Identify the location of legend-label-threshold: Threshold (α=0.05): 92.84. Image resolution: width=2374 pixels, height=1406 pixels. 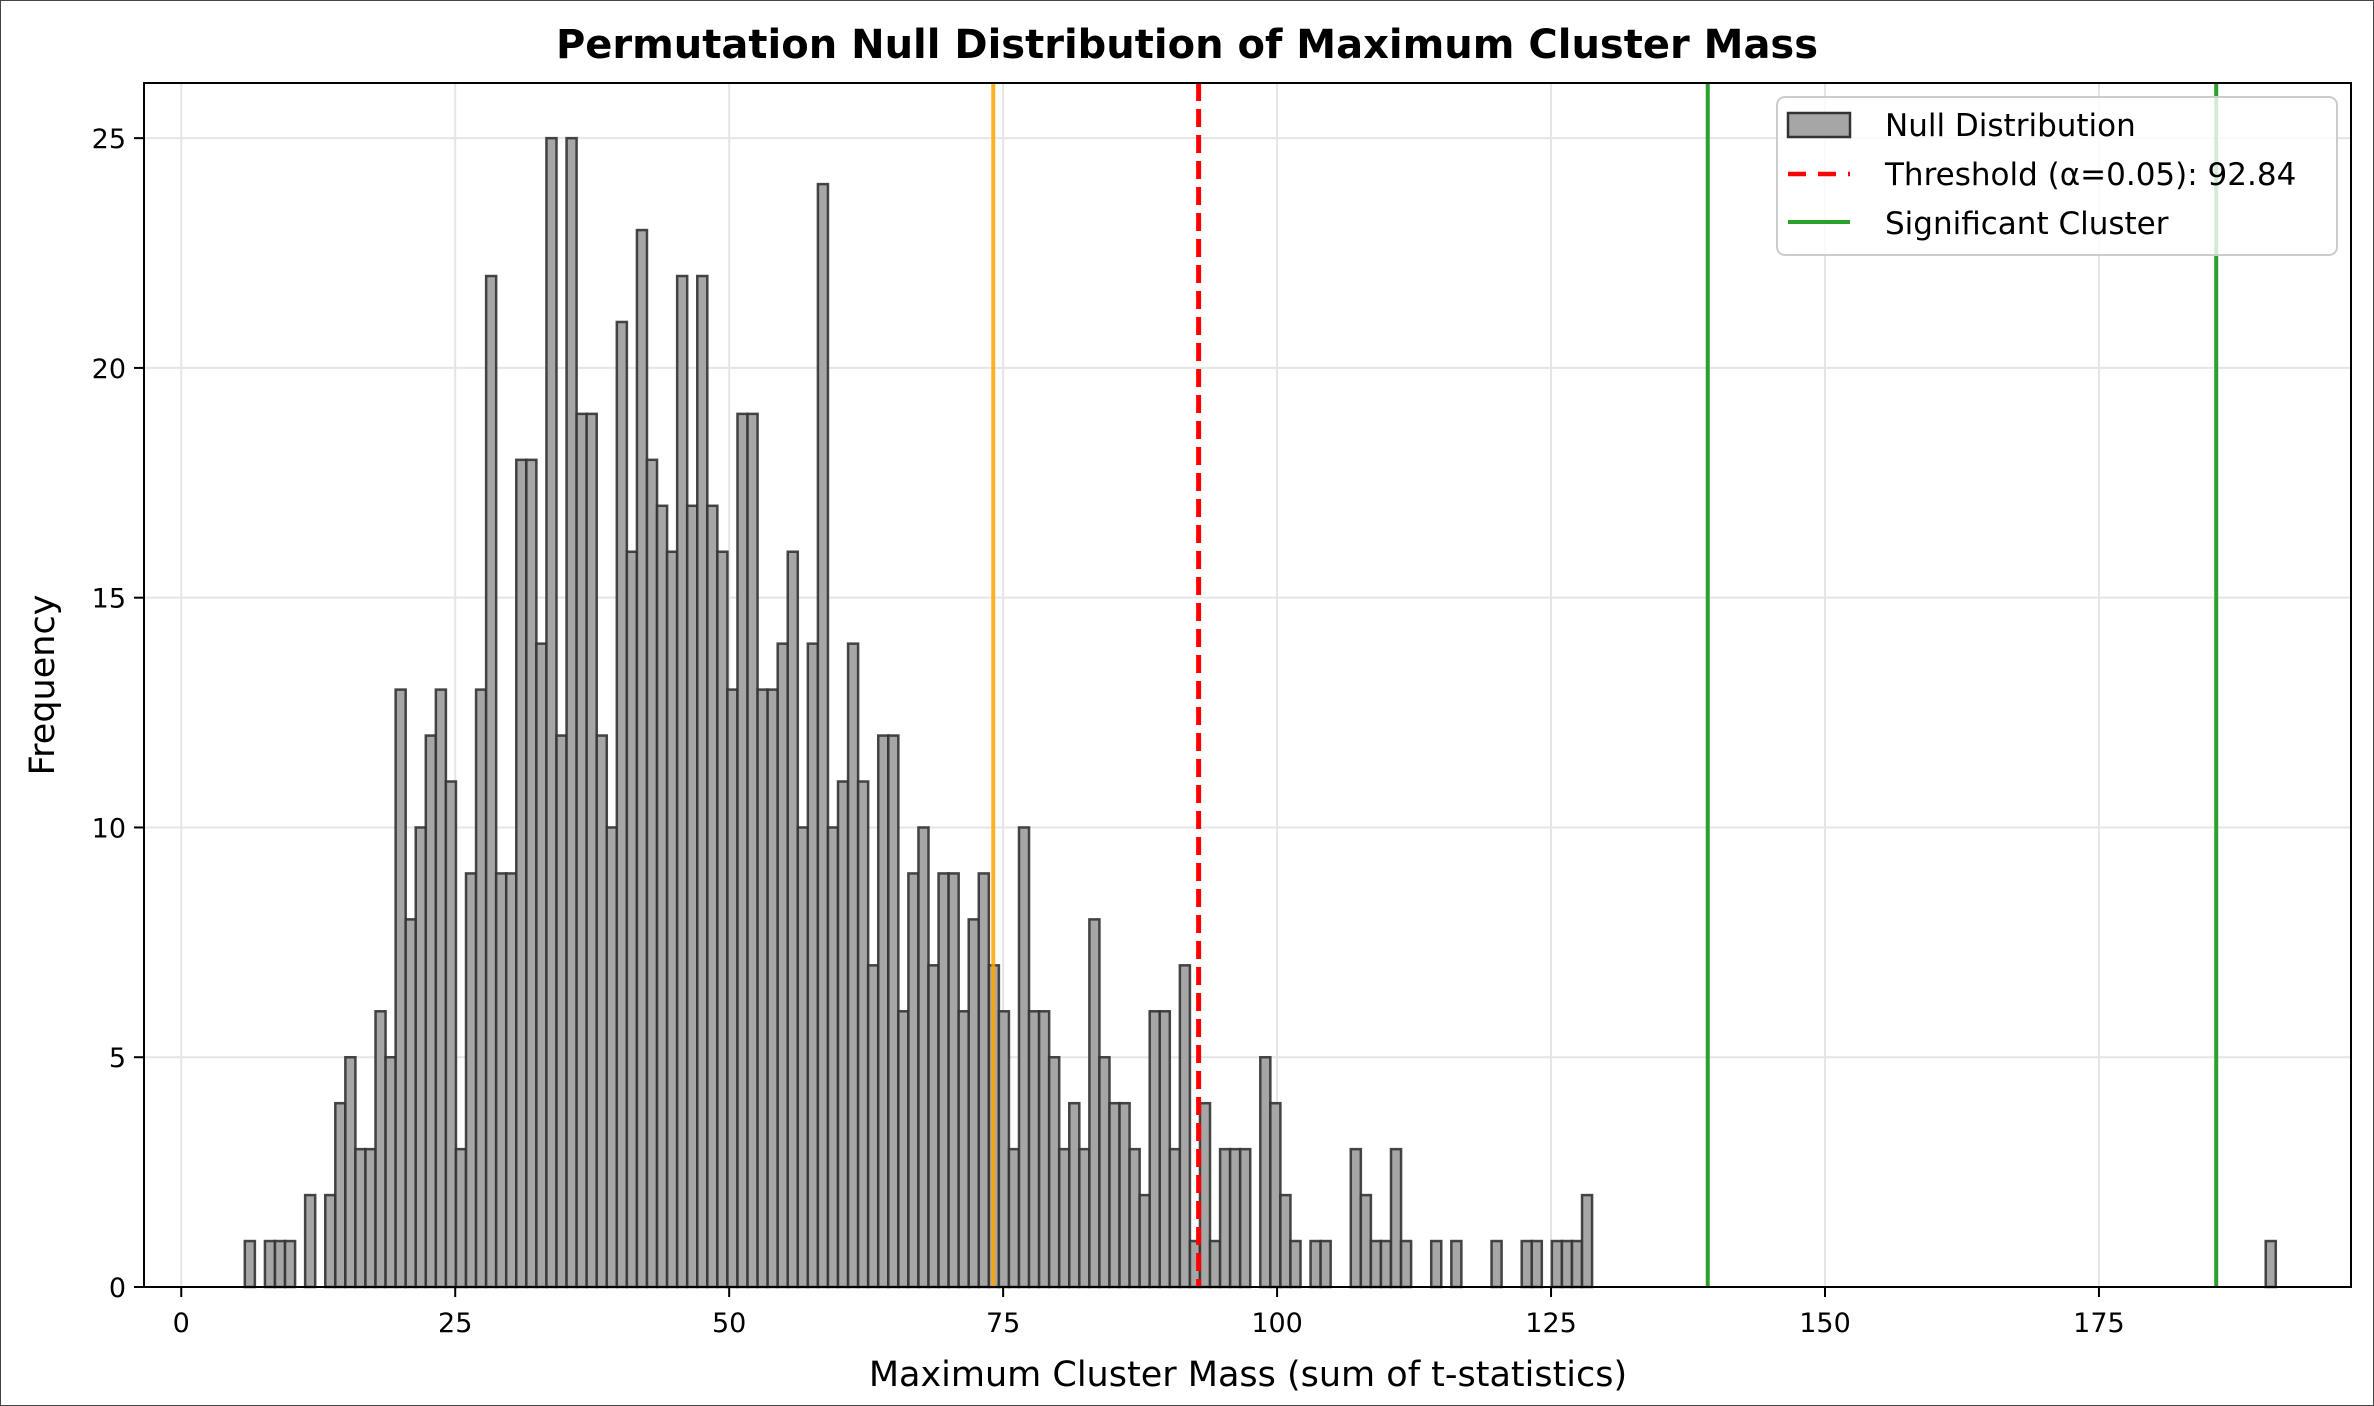
(2090, 175).